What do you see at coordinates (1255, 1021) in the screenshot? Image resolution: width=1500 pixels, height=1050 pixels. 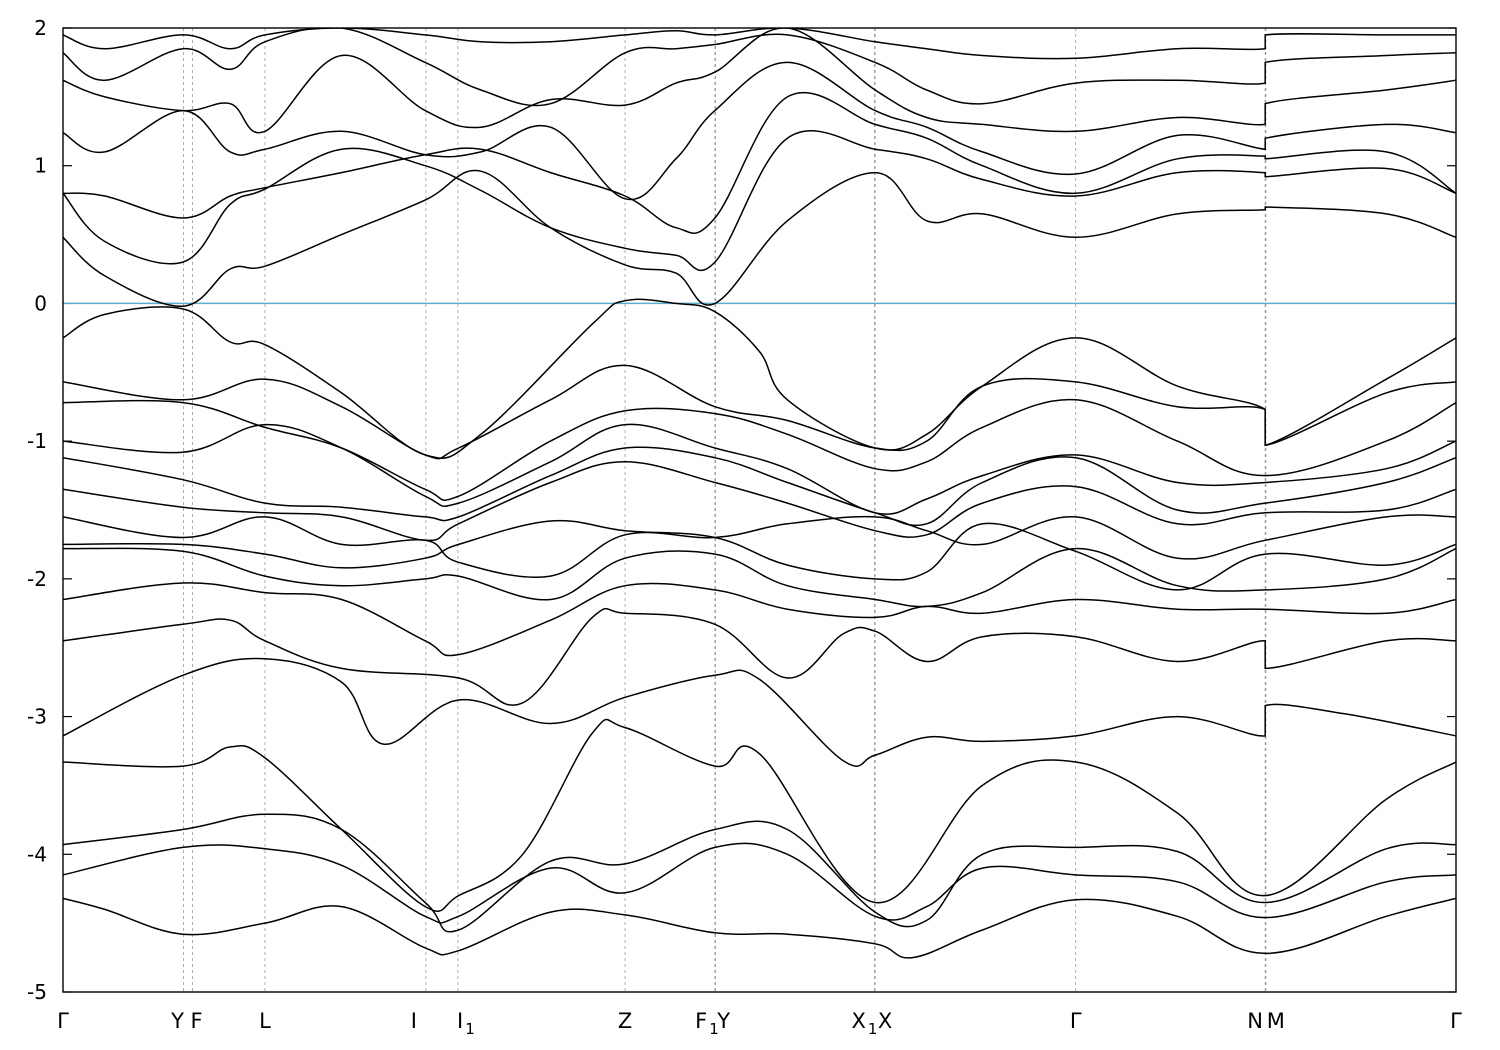 I see `kpoint-label: N` at bounding box center [1255, 1021].